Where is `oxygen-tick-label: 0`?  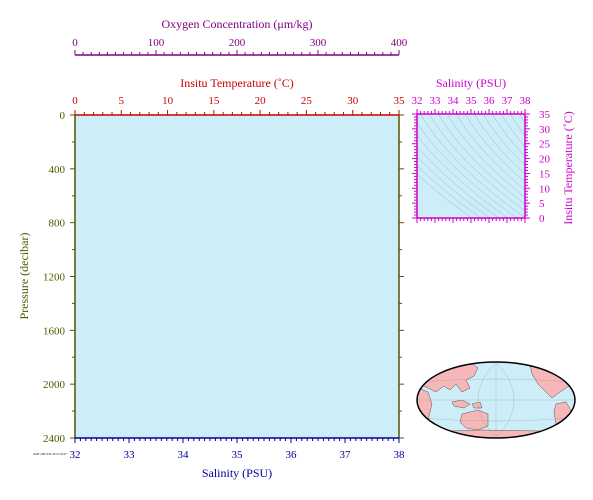 oxygen-tick-label: 0 is located at coordinates (75, 43).